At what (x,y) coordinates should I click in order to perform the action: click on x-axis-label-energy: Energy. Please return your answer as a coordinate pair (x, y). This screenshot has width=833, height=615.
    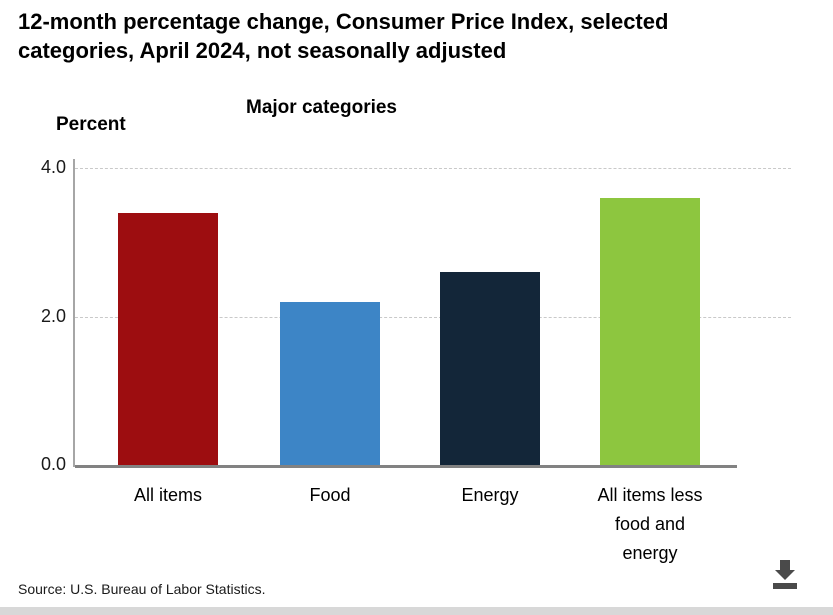
    Looking at the image, I should click on (490, 495).